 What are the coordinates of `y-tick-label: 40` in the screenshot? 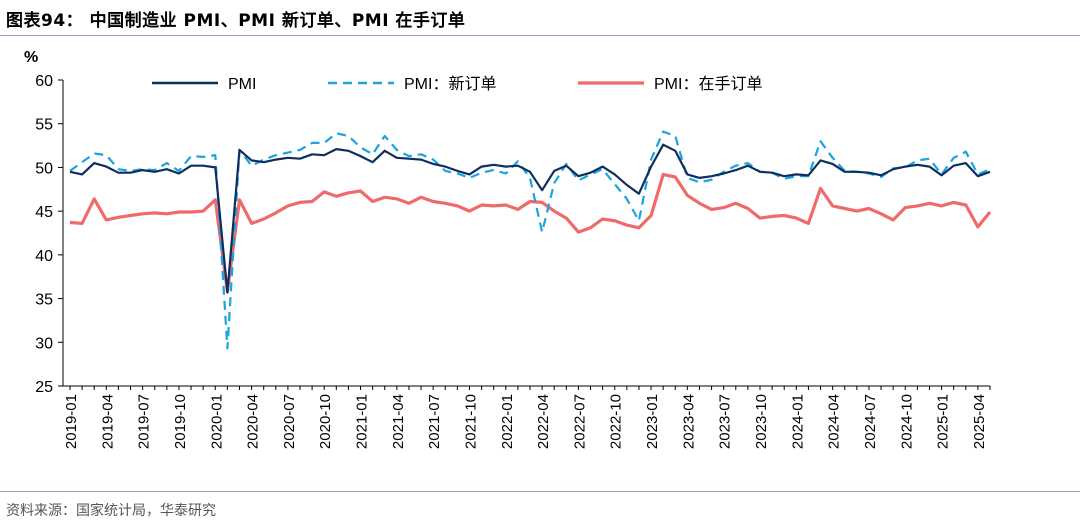 It's located at (44, 256).